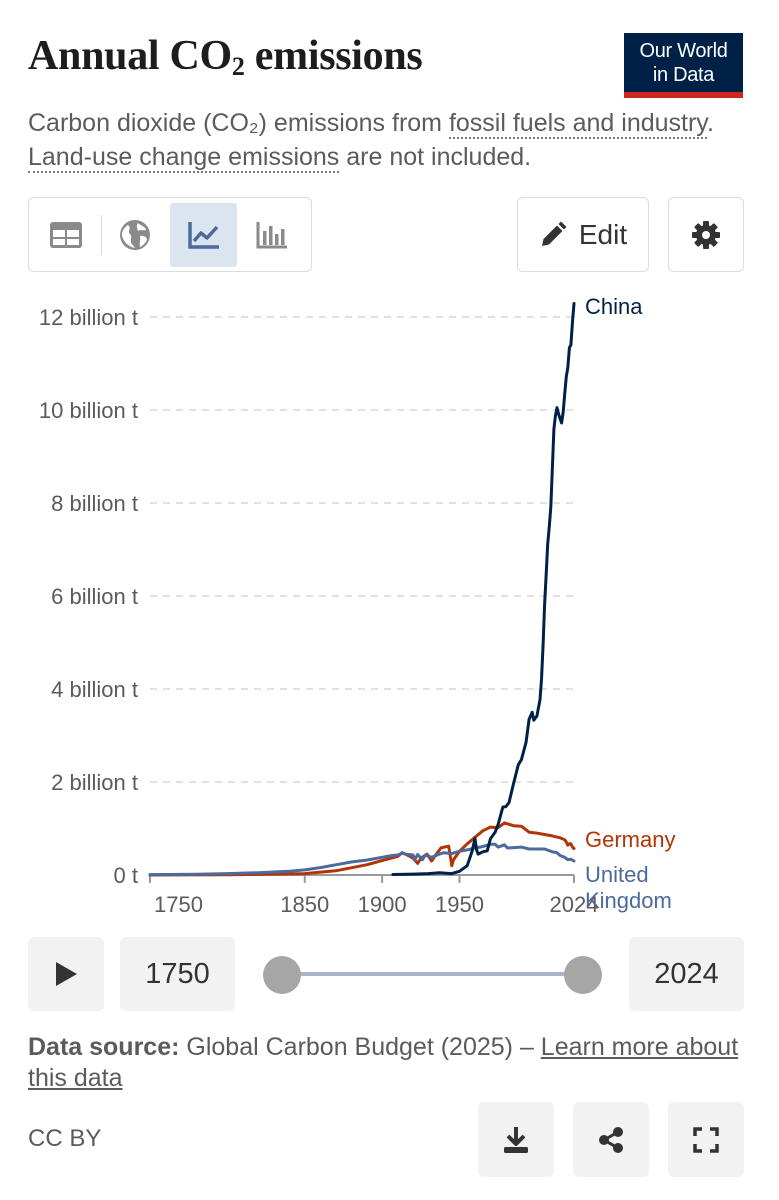  I want to click on y-tick-label: 10 billion t, so click(88, 410).